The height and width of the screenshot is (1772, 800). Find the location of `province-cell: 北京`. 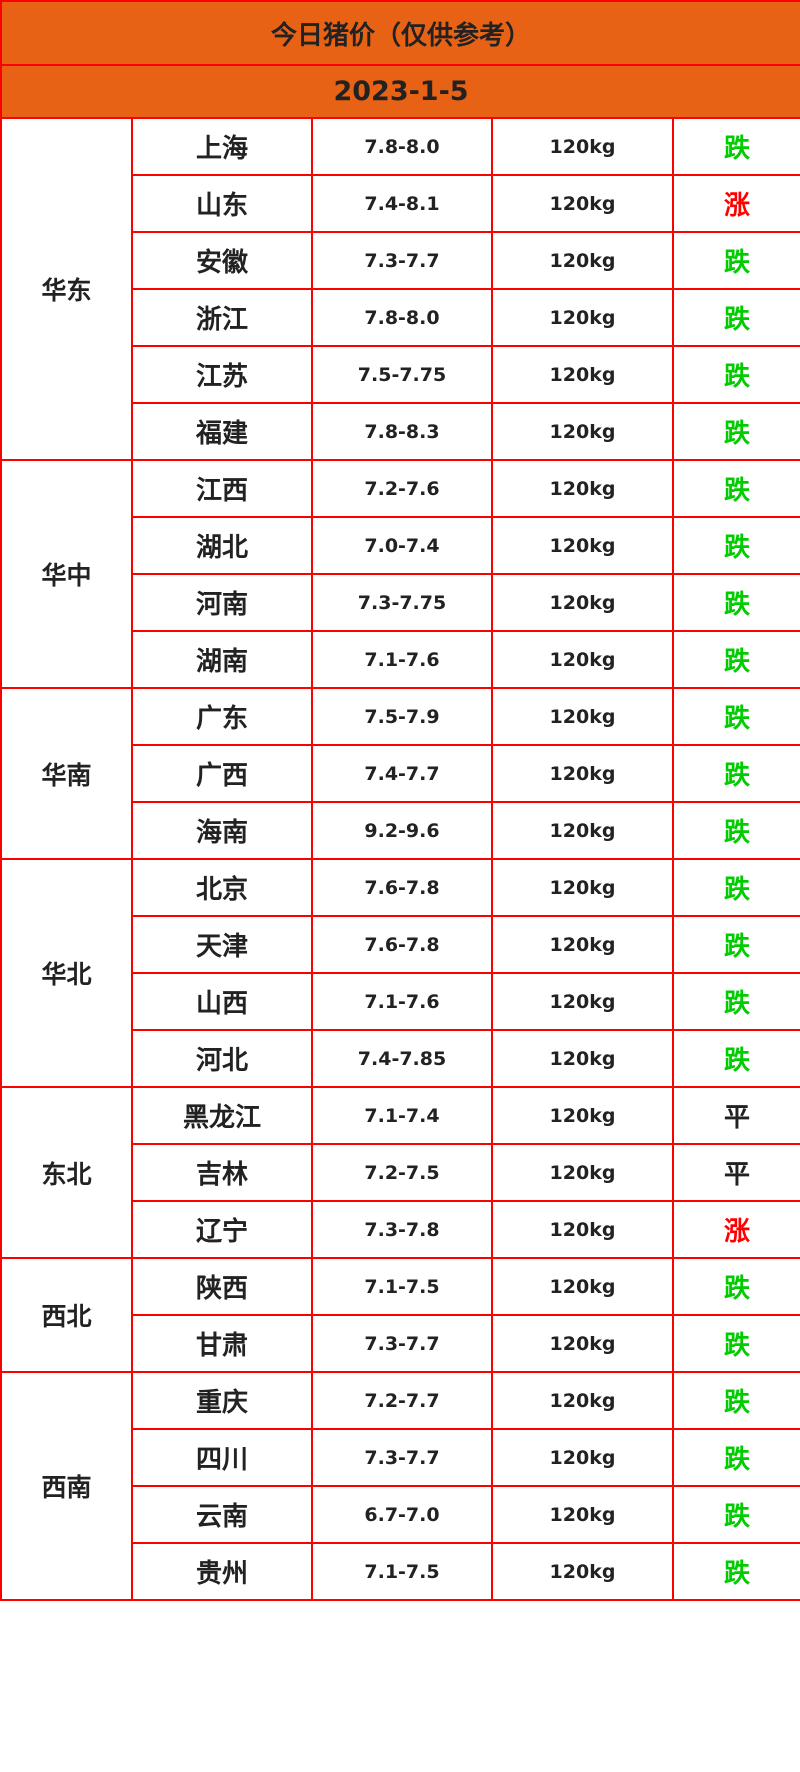

province-cell: 北京 is located at coordinates (222, 887).